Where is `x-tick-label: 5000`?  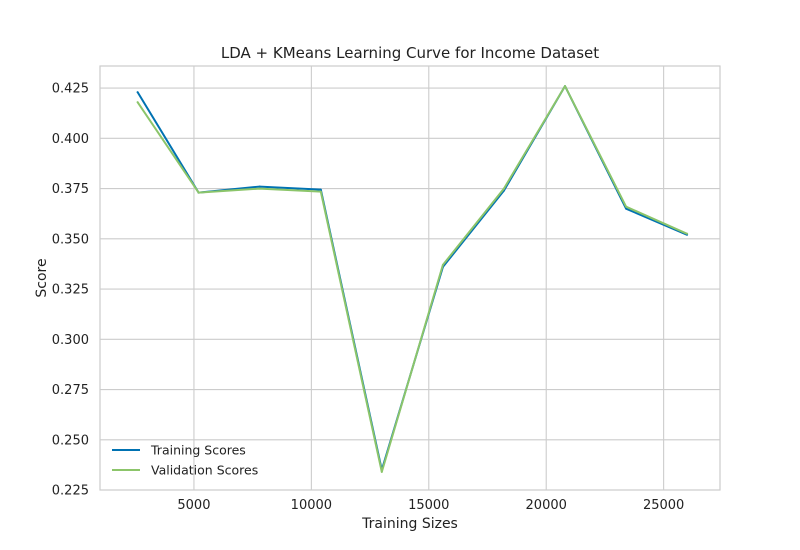 x-tick-label: 5000 is located at coordinates (193, 505).